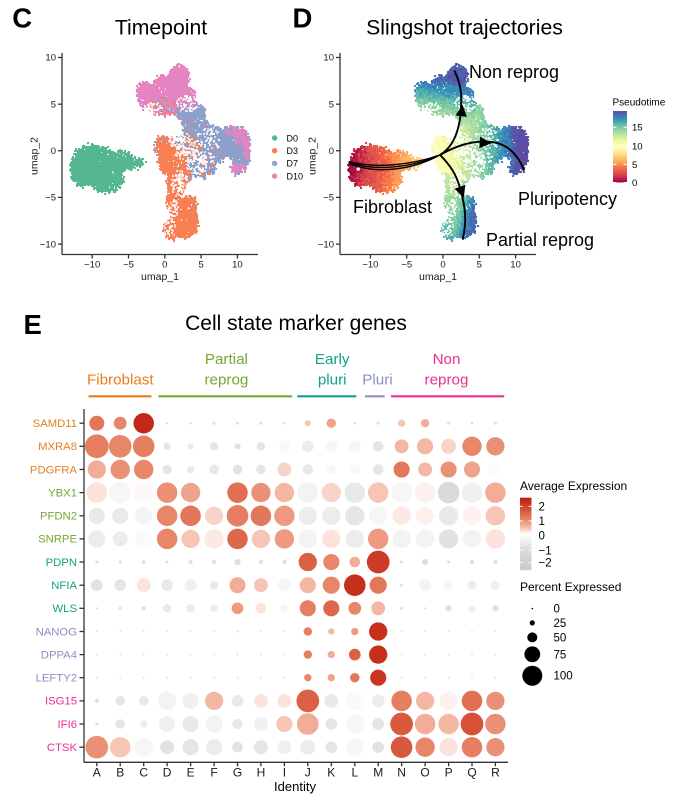  What do you see at coordinates (293, 164) in the screenshot?
I see `svg-text: D7` at bounding box center [293, 164].